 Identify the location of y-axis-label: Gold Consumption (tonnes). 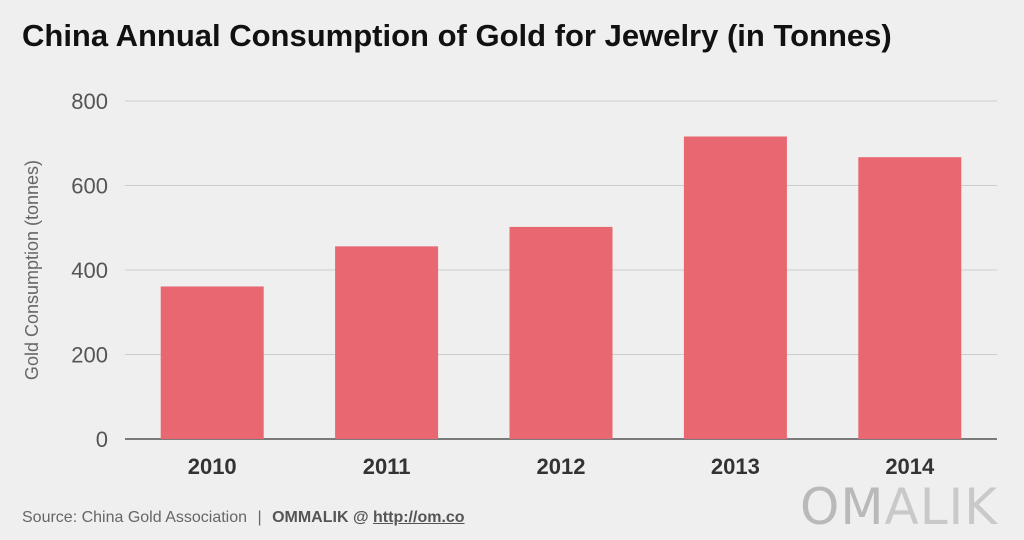
(32, 270).